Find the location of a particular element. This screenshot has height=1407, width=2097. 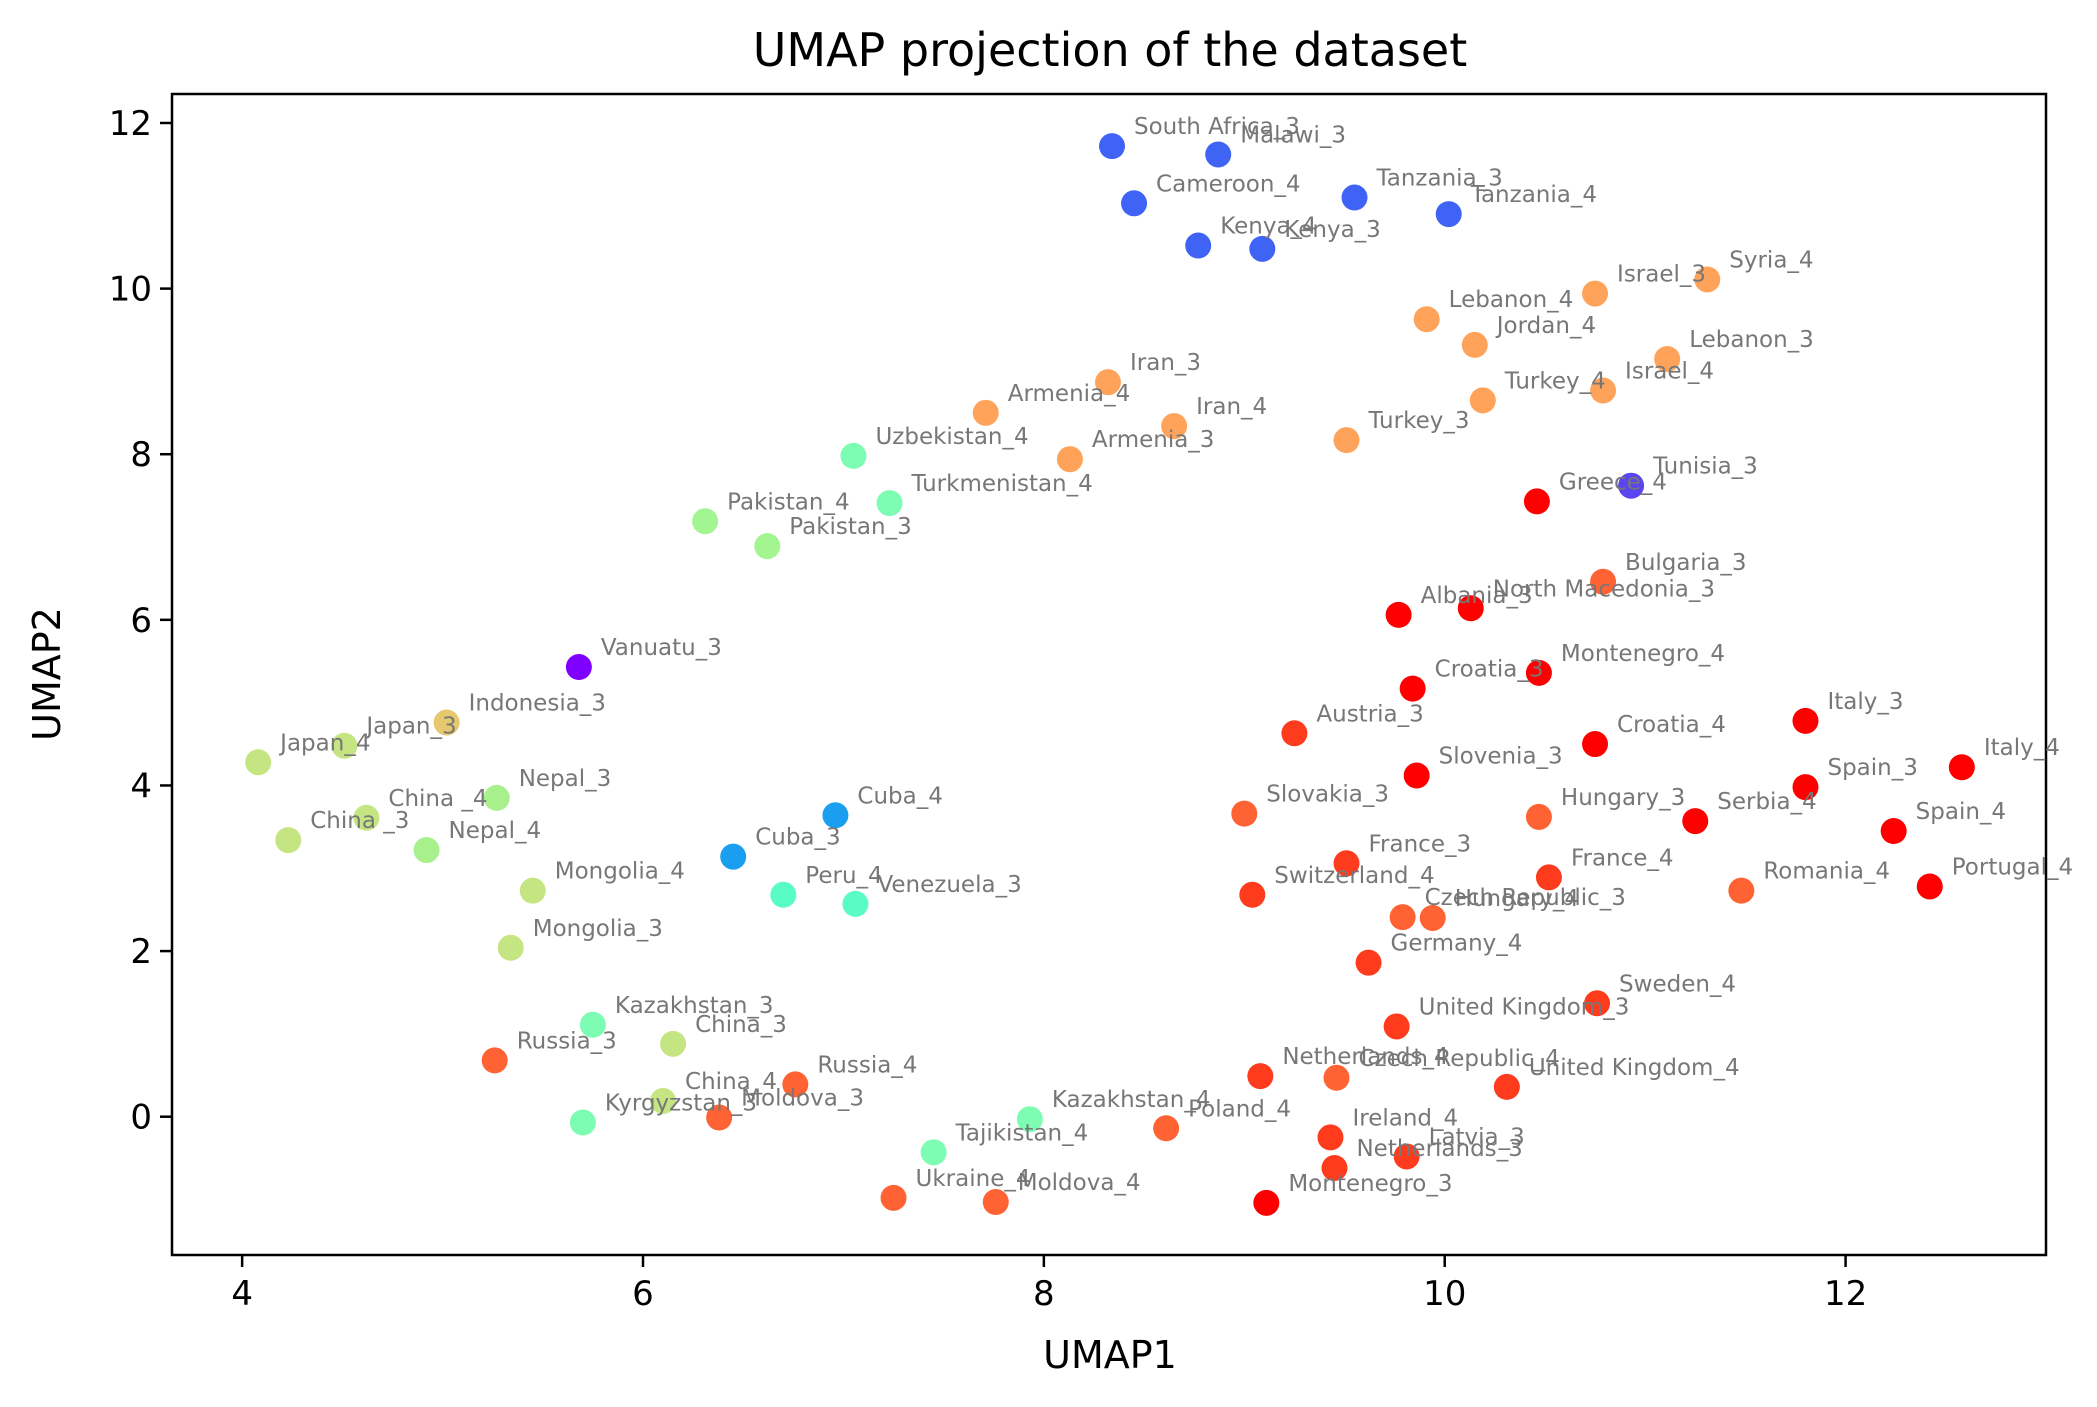

y-tick-label: 2 is located at coordinates (141, 952).